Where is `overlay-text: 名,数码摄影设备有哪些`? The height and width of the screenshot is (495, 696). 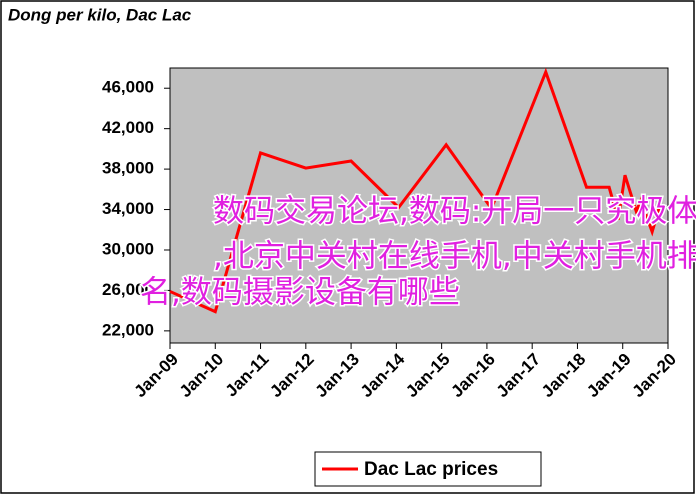
overlay-text: 名,数码摄影设备有哪些 is located at coordinates (300, 293).